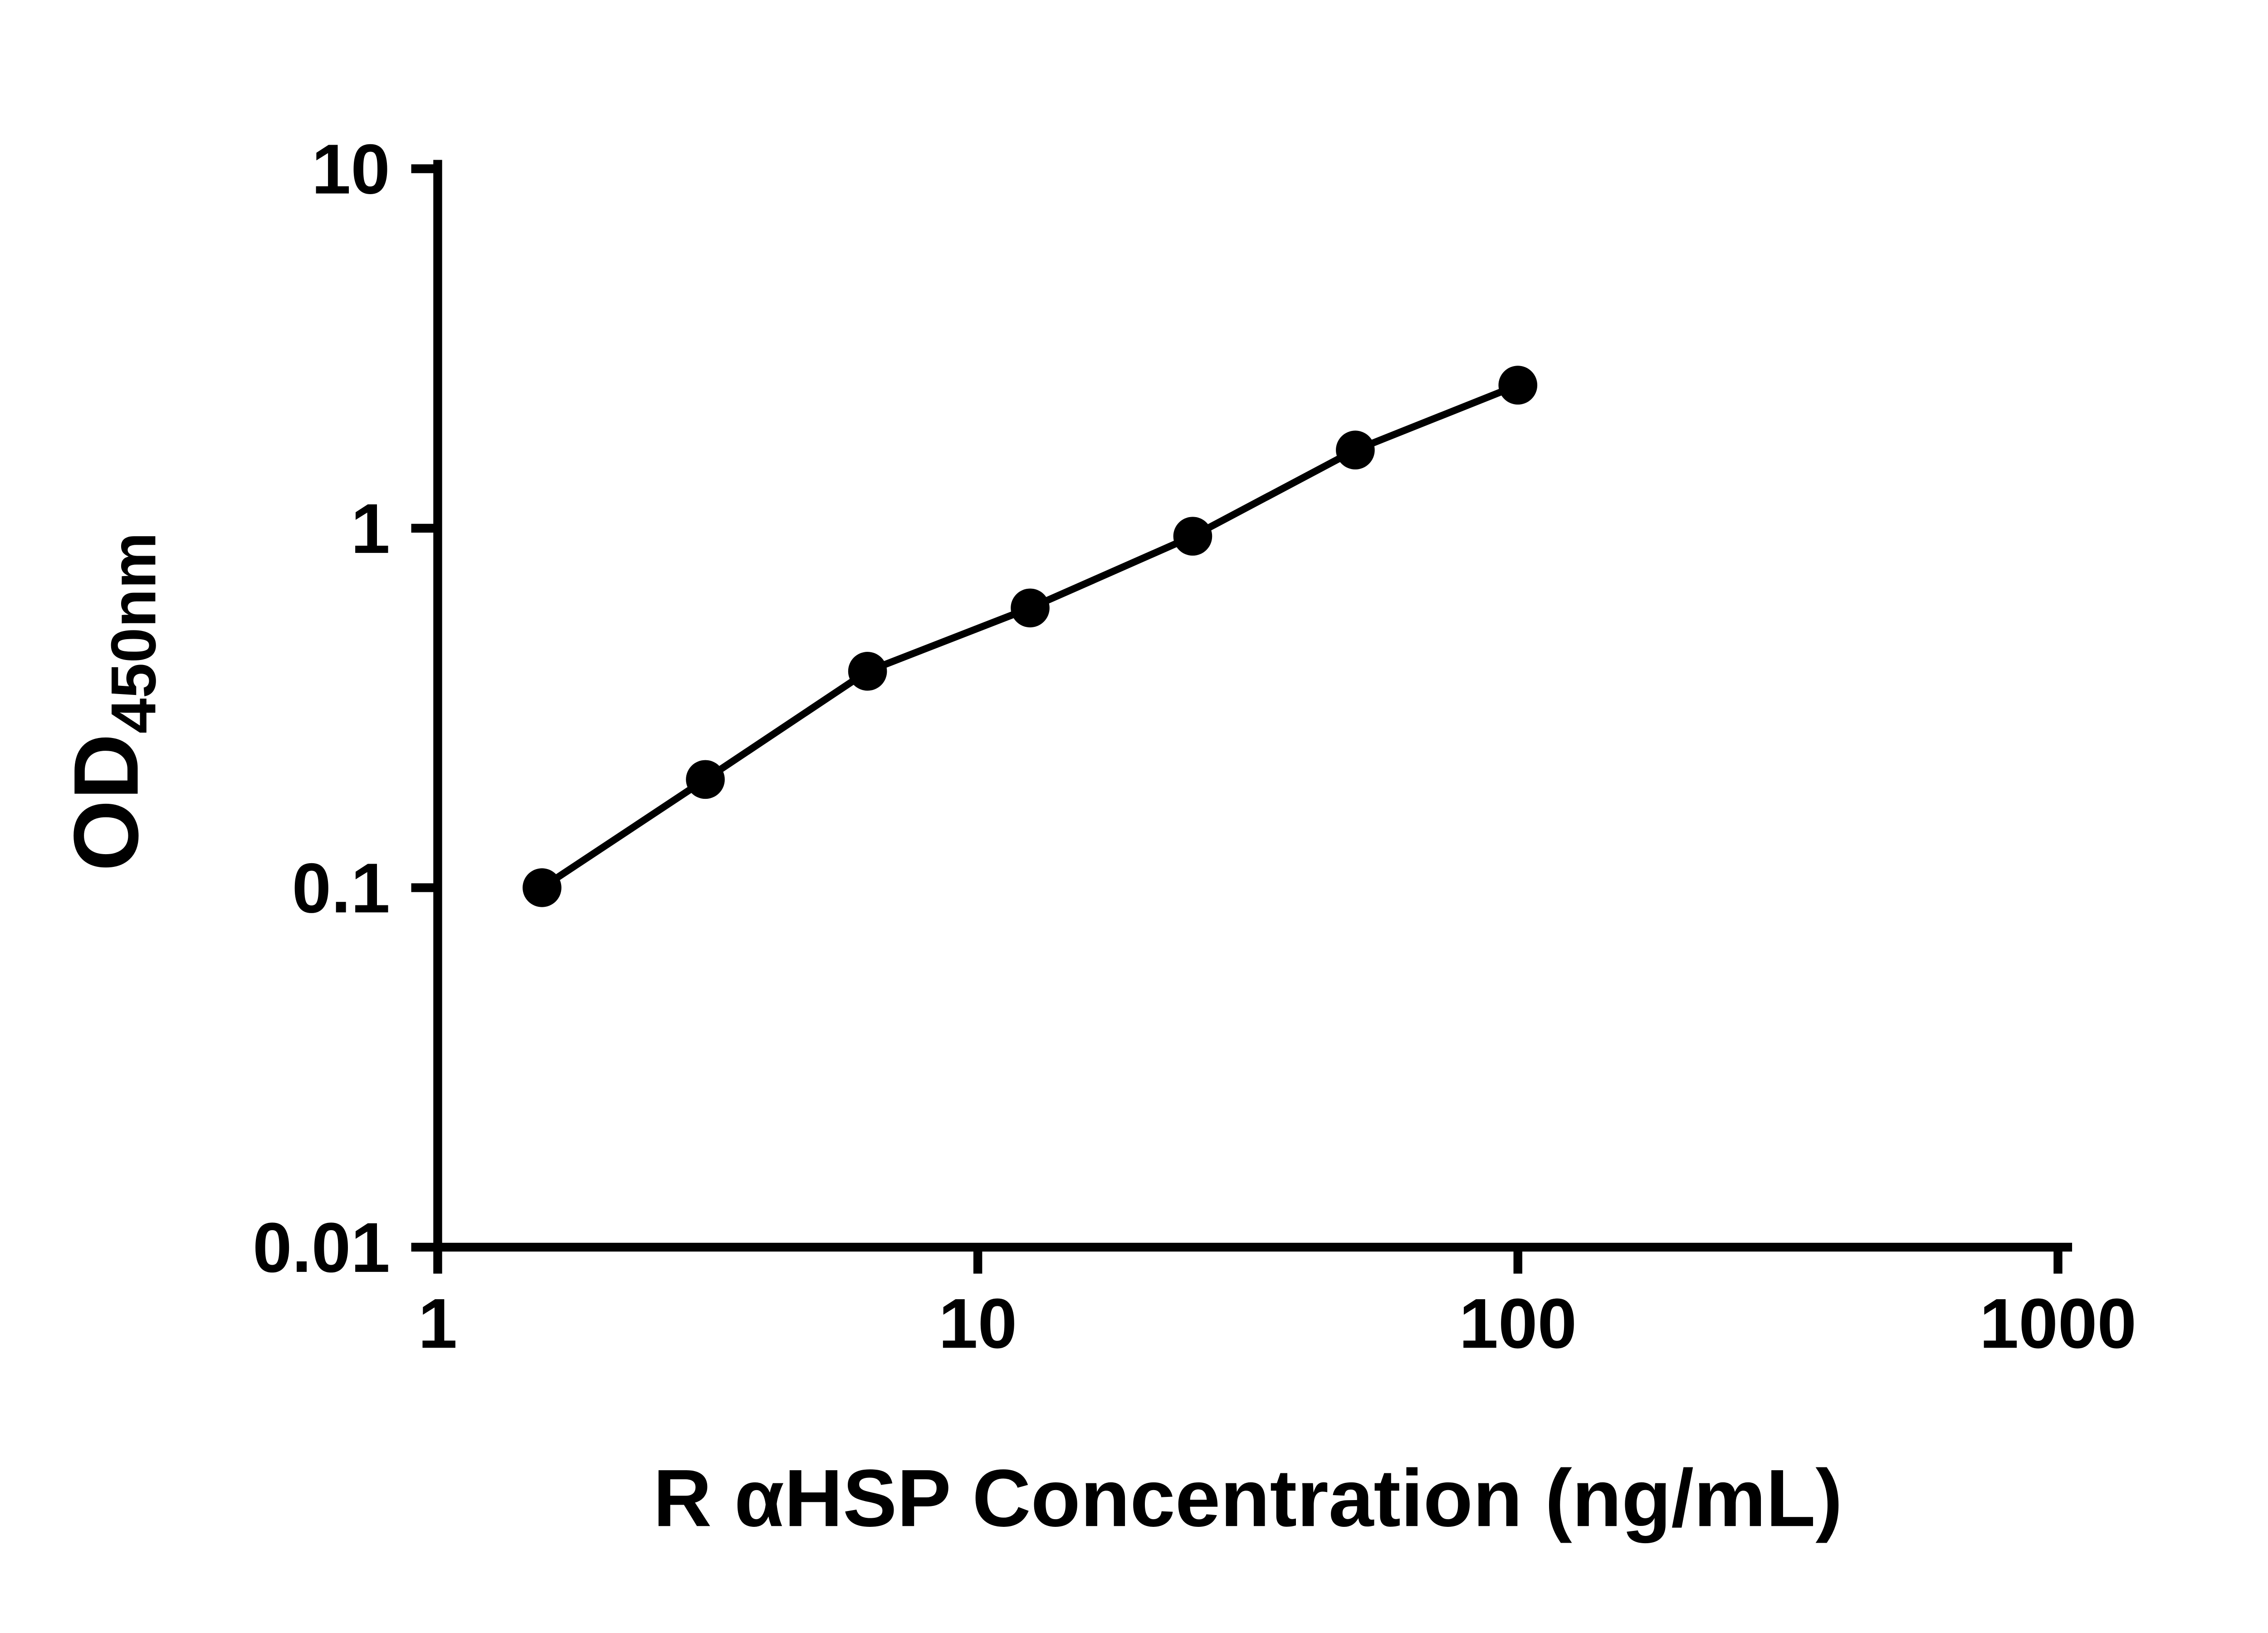 The width and height of the screenshot is (2268, 1633). Describe the element at coordinates (351, 168) in the screenshot. I see `y-tick-label: 10` at that location.